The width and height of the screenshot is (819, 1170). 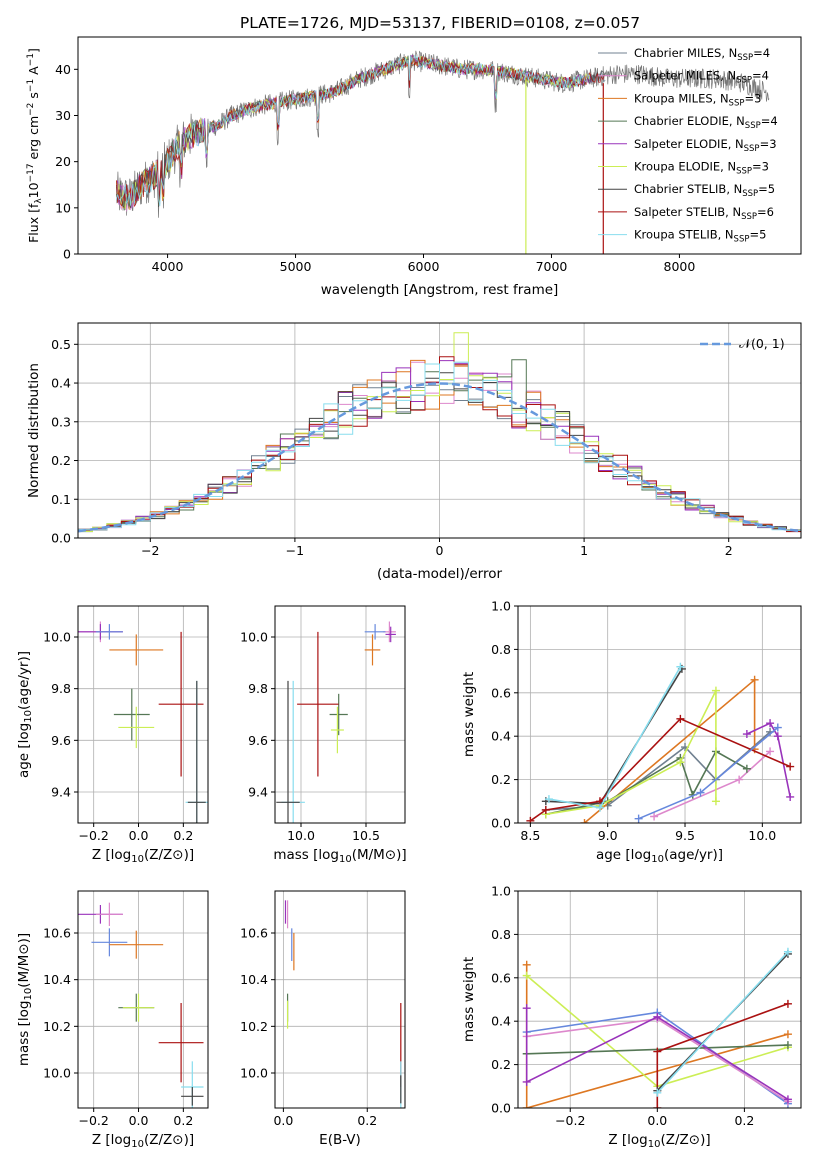 I want to click on x-tick-label: 10.0, so click(x=301, y=835).